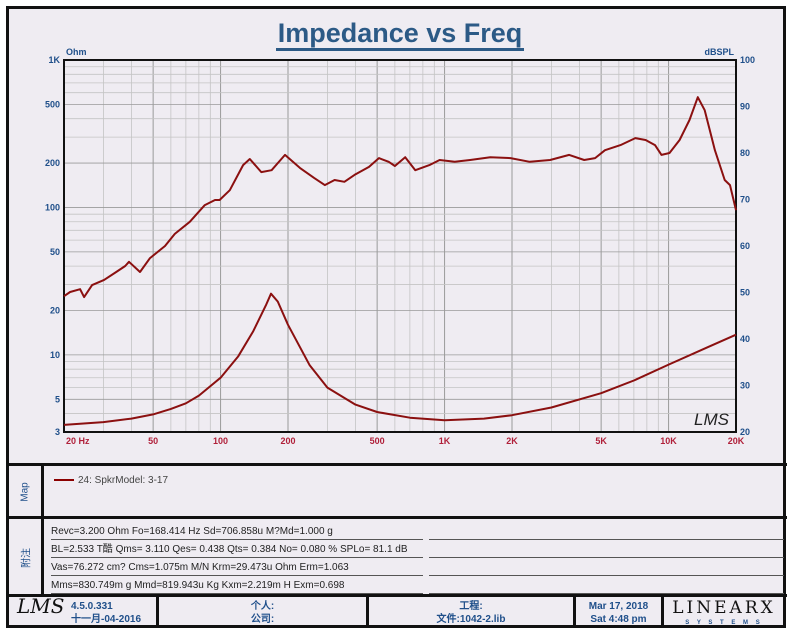 Image resolution: width=800 pixels, height=640 pixels. I want to click on chart-title-text: Impedance vs Freq, so click(400, 34).